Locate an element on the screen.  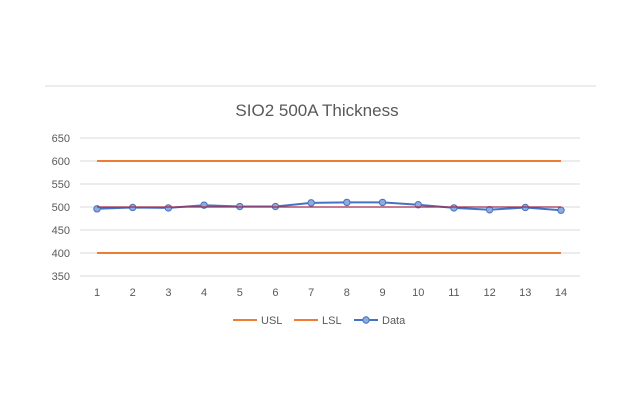
y-tick-label: 600 is located at coordinates (61, 162).